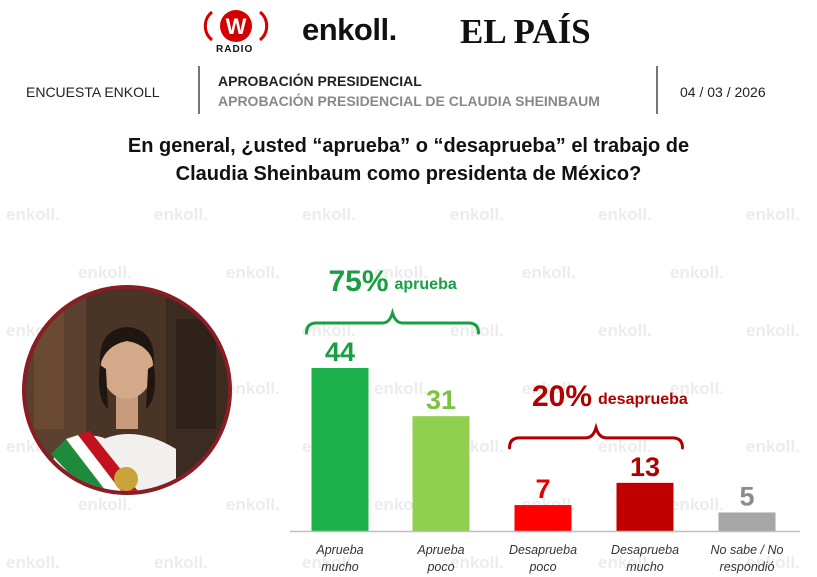  I want to click on data-label-3: 13, so click(645, 467).